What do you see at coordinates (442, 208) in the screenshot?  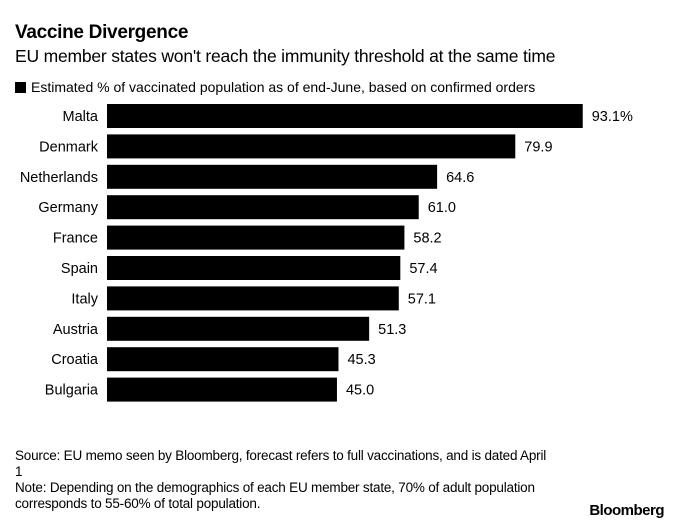 I see `value-label: 61.0` at bounding box center [442, 208].